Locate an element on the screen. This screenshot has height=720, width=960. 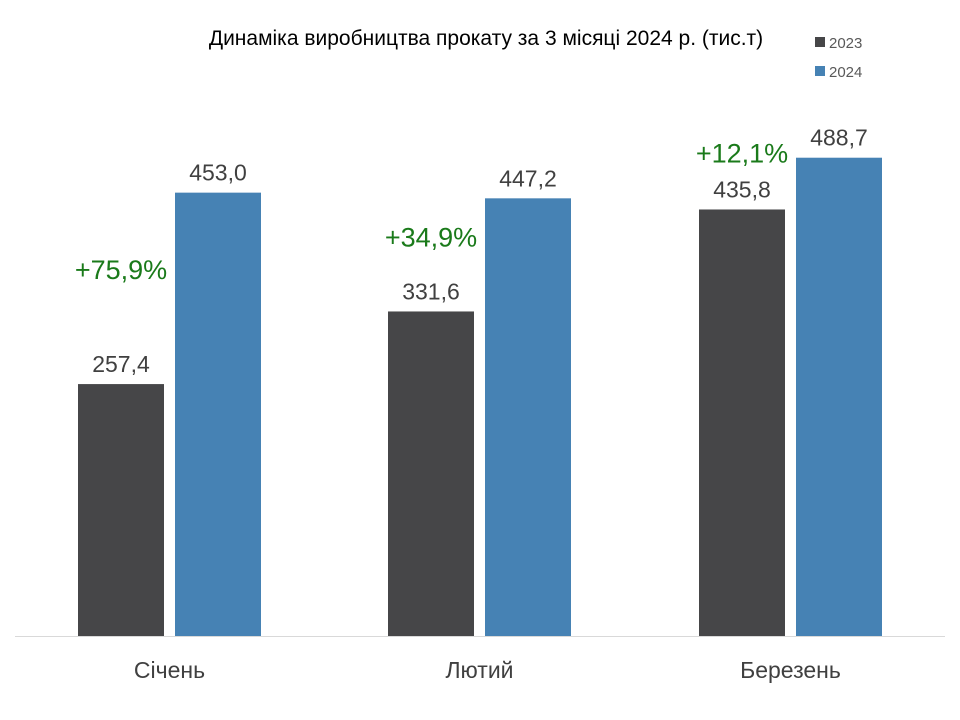
data-label-2024-2: 488,7 is located at coordinates (839, 138).